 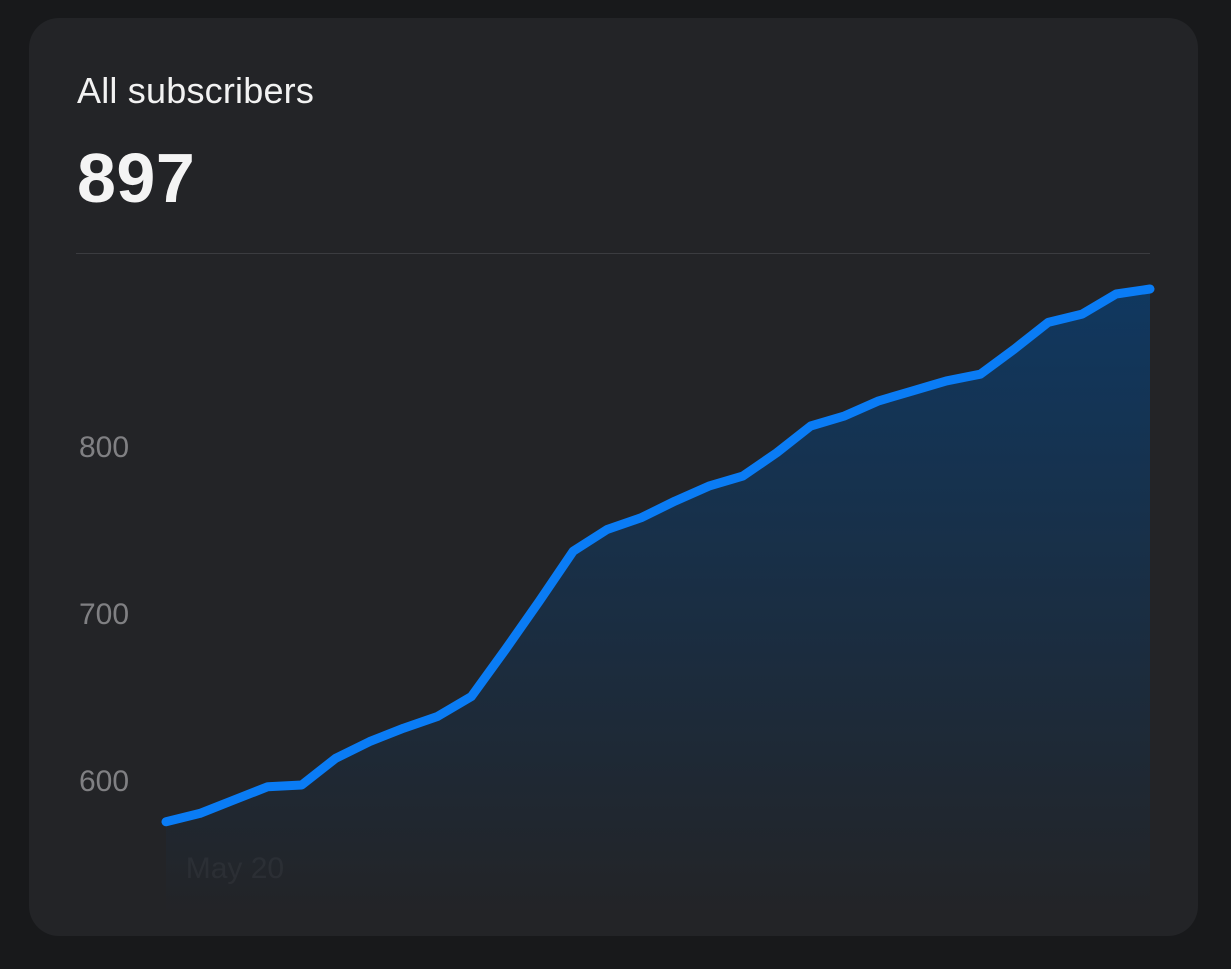 What do you see at coordinates (104, 781) in the screenshot?
I see `y-tick-label: 600` at bounding box center [104, 781].